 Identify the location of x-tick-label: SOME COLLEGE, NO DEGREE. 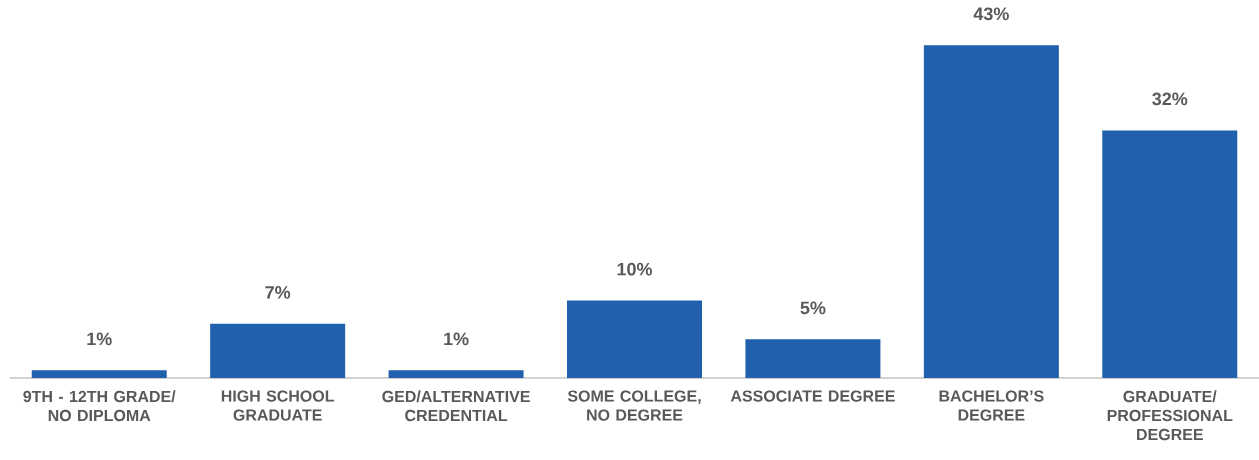
(634, 405).